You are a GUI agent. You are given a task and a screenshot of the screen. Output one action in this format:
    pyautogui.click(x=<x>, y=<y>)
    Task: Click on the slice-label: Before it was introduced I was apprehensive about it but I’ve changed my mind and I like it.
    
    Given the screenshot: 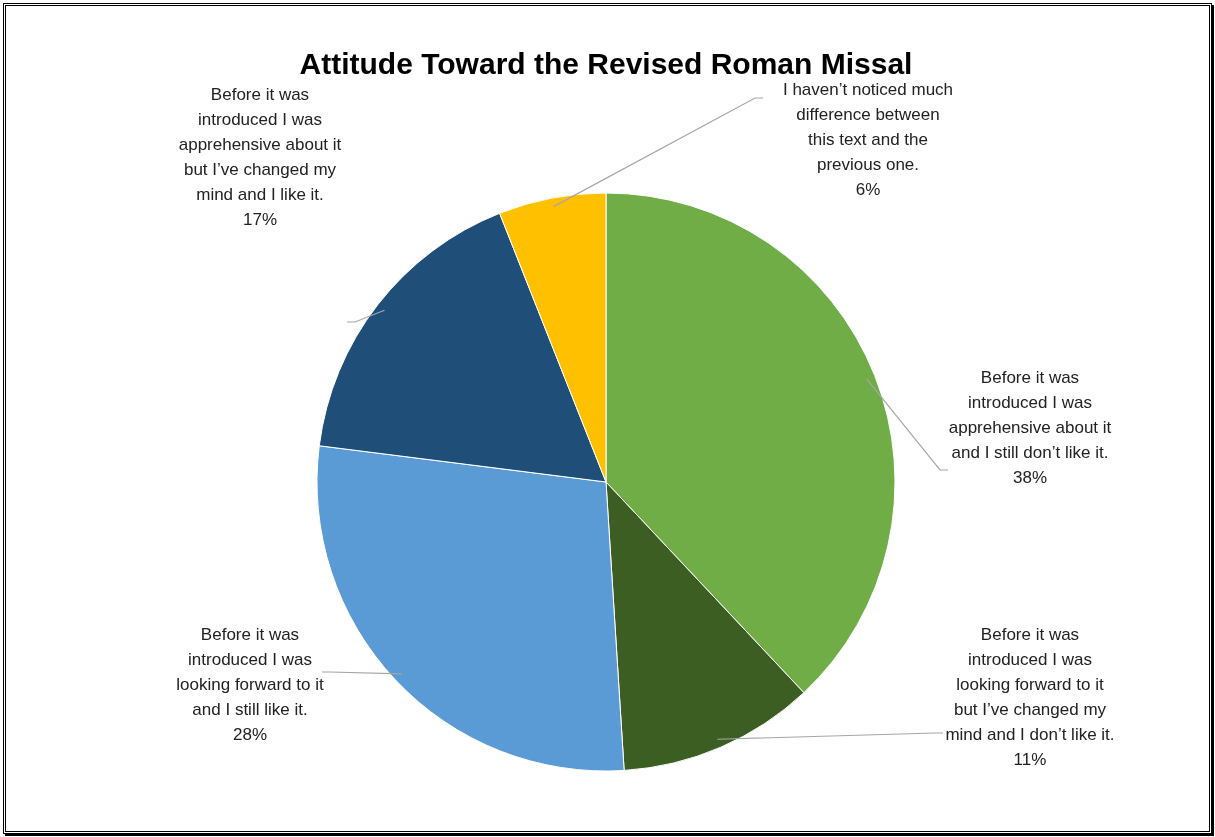 What is the action you would take?
    pyautogui.click(x=260, y=144)
    